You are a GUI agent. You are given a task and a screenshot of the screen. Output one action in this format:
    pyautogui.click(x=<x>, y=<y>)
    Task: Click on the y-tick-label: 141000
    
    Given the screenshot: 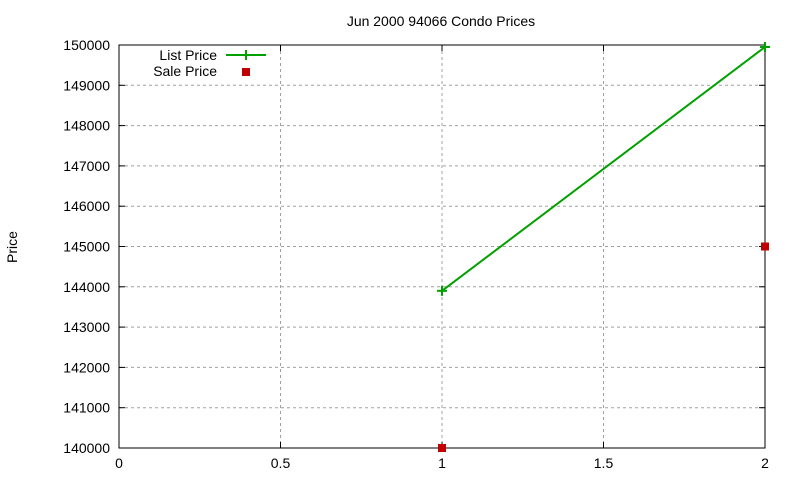 What is the action you would take?
    pyautogui.click(x=86, y=408)
    